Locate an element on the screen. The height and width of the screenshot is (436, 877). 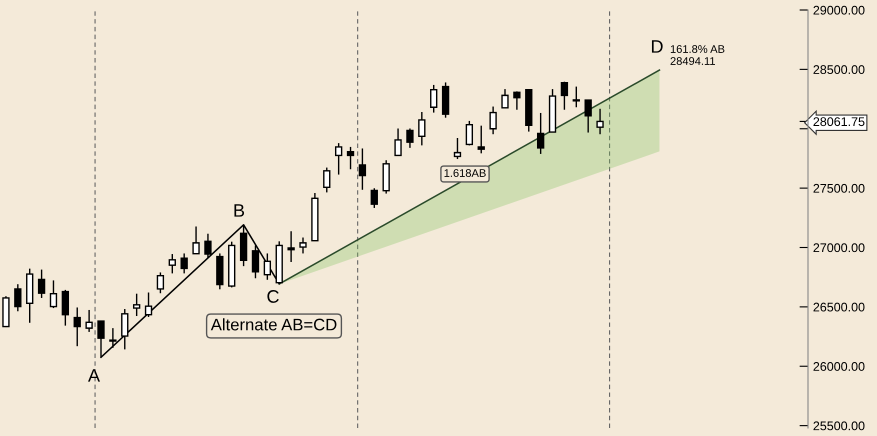
y-tick-label: 26500.00 is located at coordinates (839, 307).